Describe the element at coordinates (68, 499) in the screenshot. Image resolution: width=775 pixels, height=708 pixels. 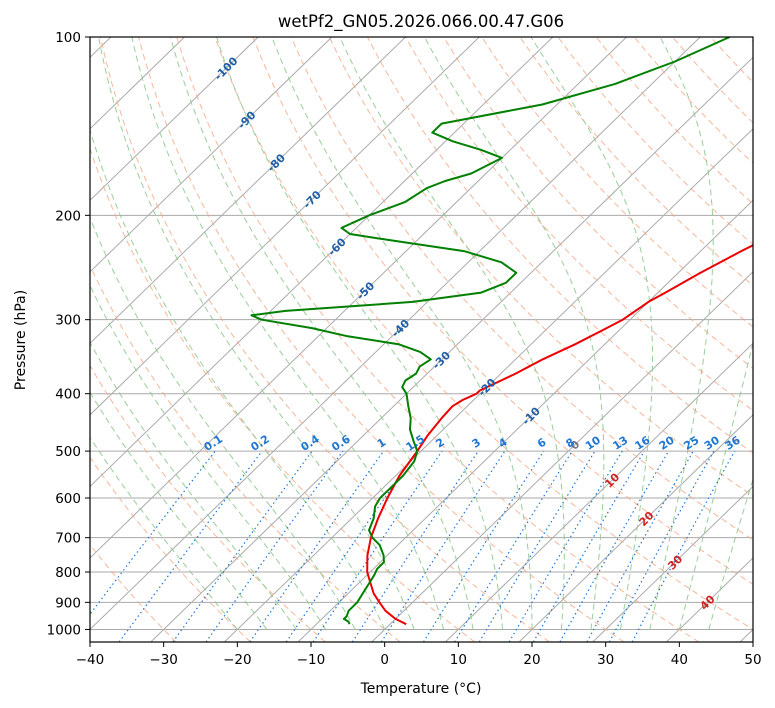
I see `y-tick-label: 600` at that location.